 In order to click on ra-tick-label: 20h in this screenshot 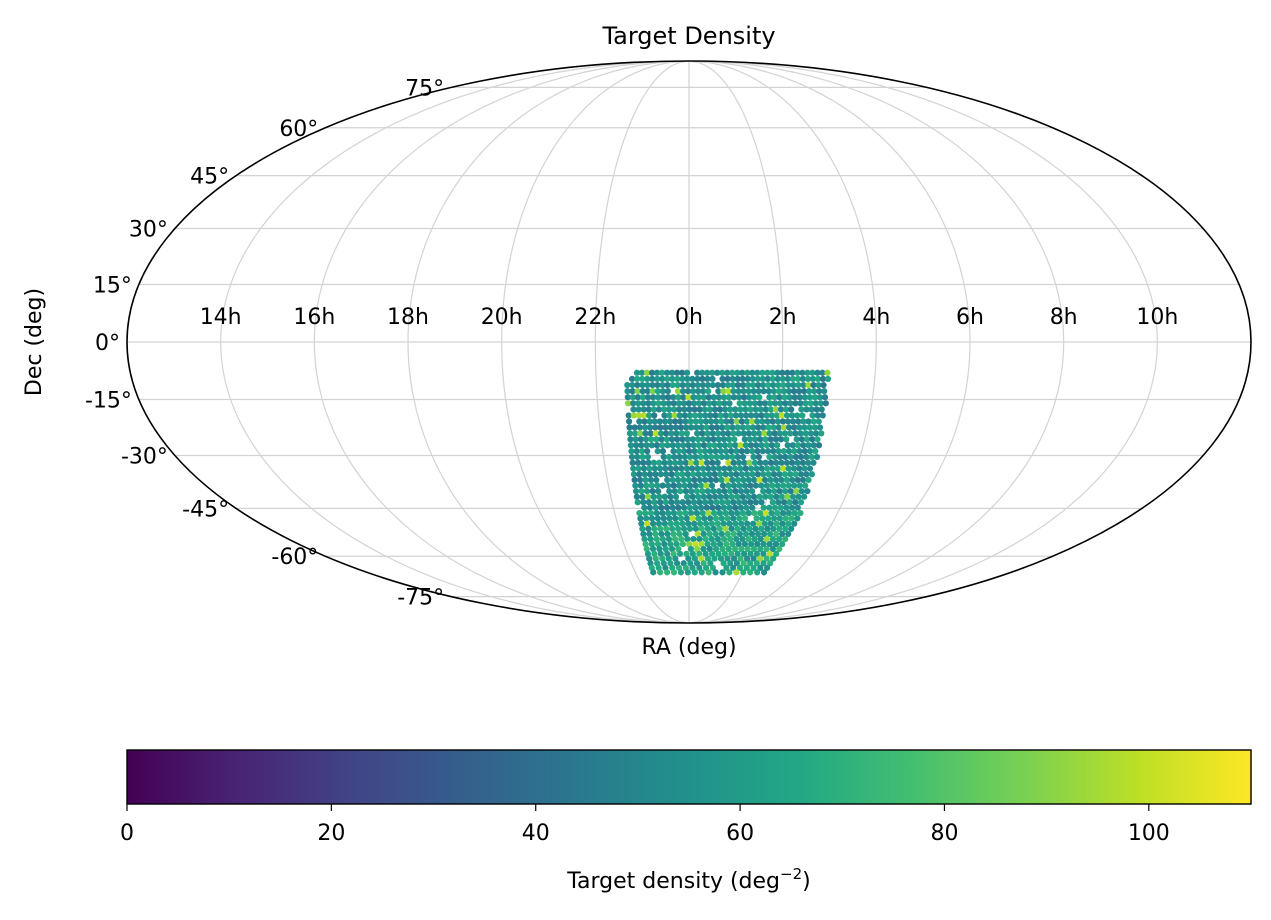, I will do `click(502, 317)`.